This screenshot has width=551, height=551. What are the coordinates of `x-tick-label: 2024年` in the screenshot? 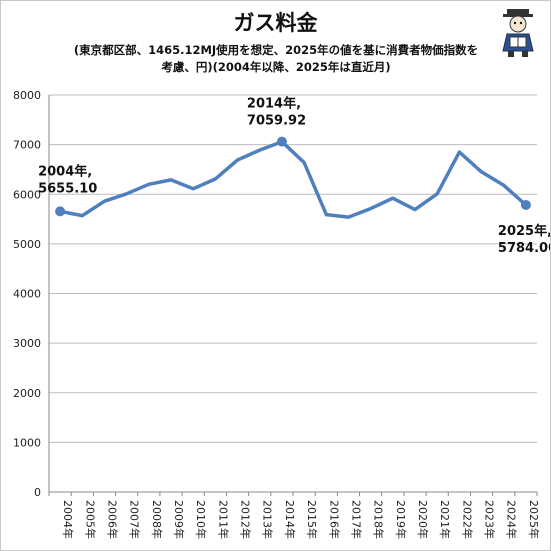 It's located at (512, 519).